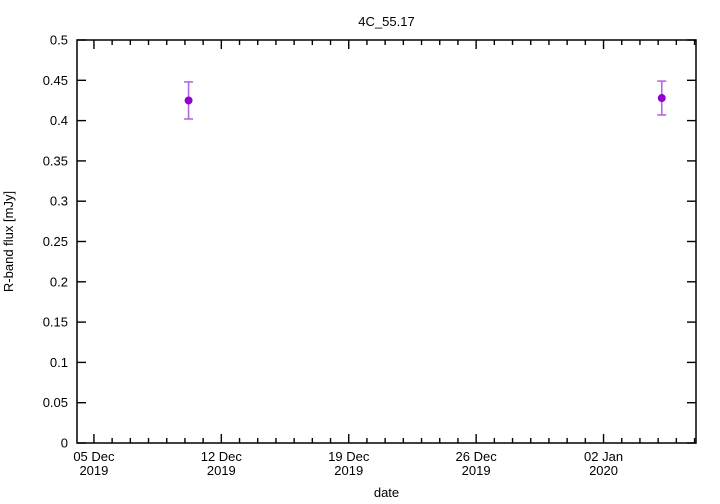  What do you see at coordinates (55, 322) in the screenshot?
I see `y-tick-label: 0.15` at bounding box center [55, 322].